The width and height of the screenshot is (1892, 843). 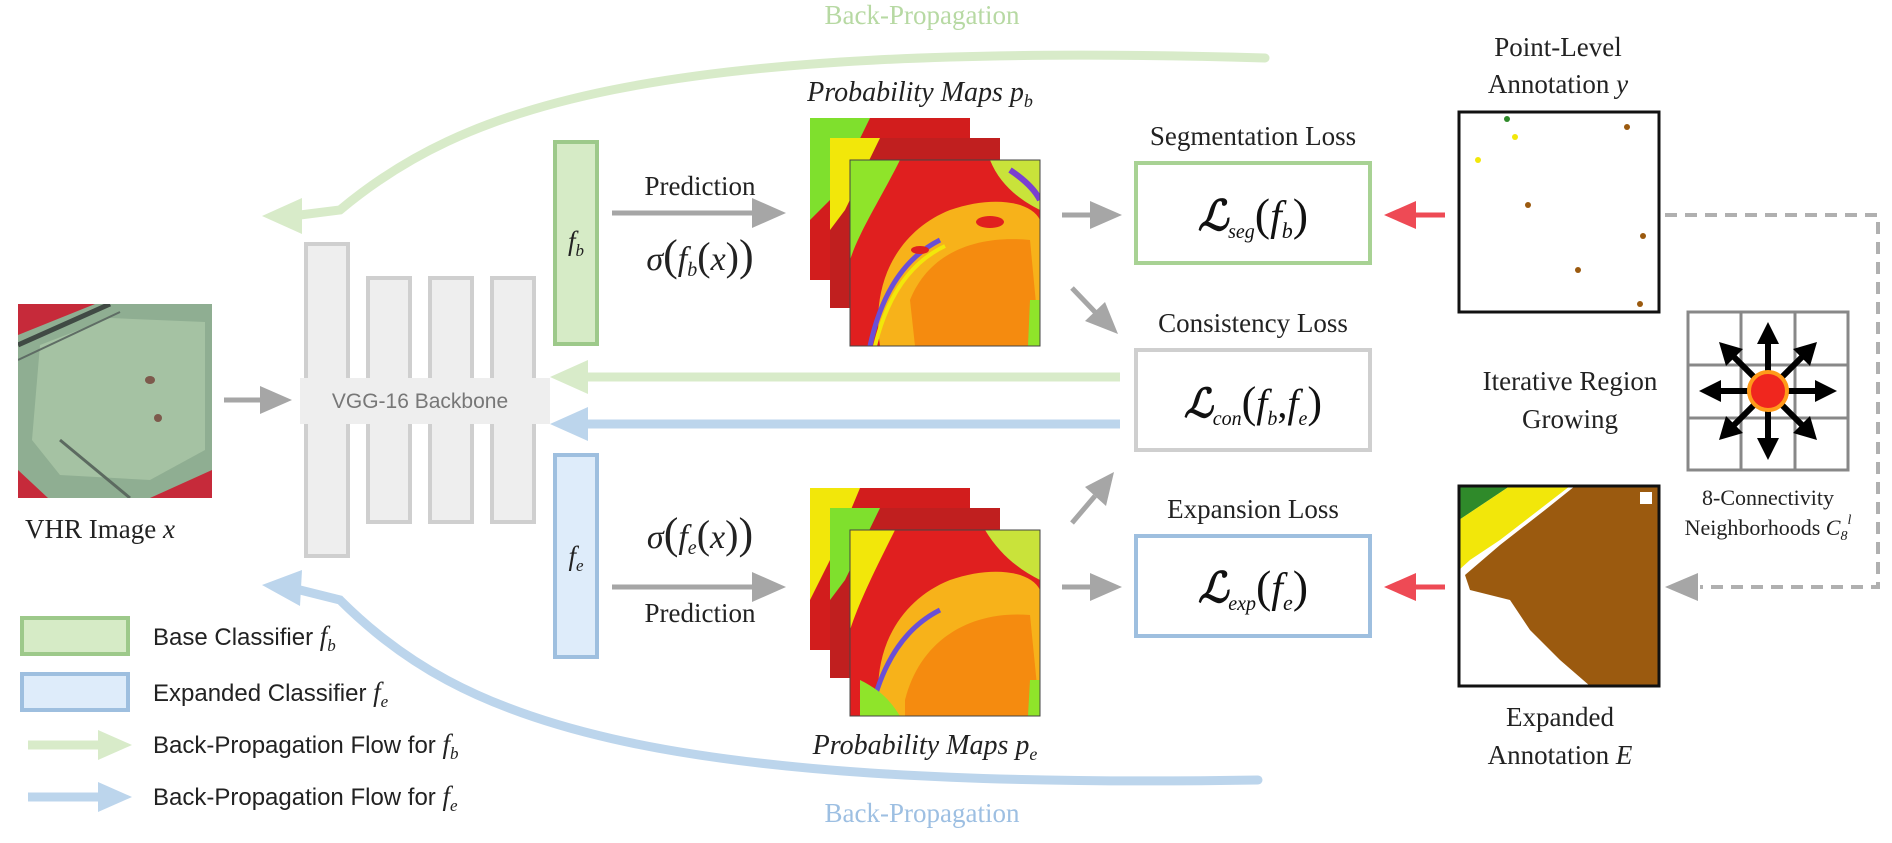 What do you see at coordinates (244, 638) in the screenshot?
I see `legend-base-text: Base Classifier fb` at bounding box center [244, 638].